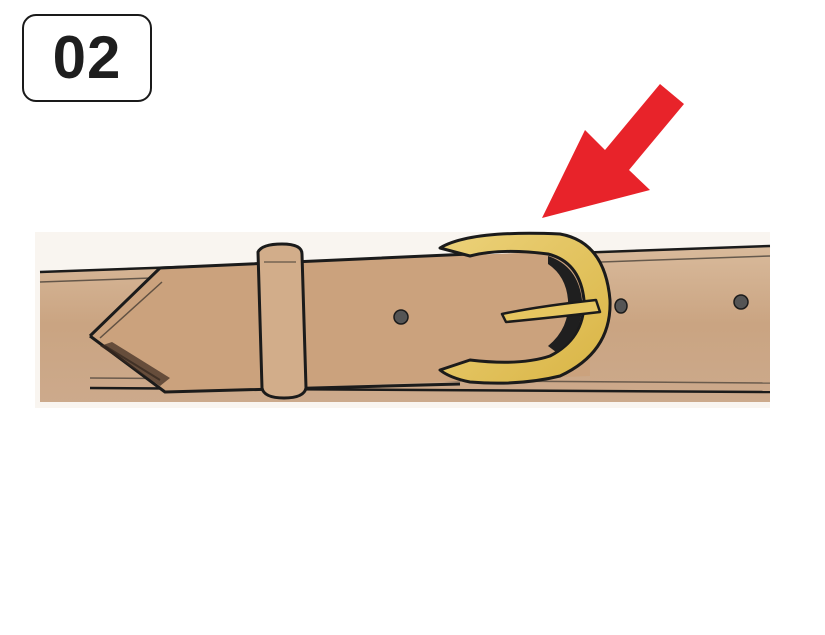 Image resolution: width=825 pixels, height=635 pixels. Describe the element at coordinates (571, 309) in the screenshot. I see `belt-holes` at that location.